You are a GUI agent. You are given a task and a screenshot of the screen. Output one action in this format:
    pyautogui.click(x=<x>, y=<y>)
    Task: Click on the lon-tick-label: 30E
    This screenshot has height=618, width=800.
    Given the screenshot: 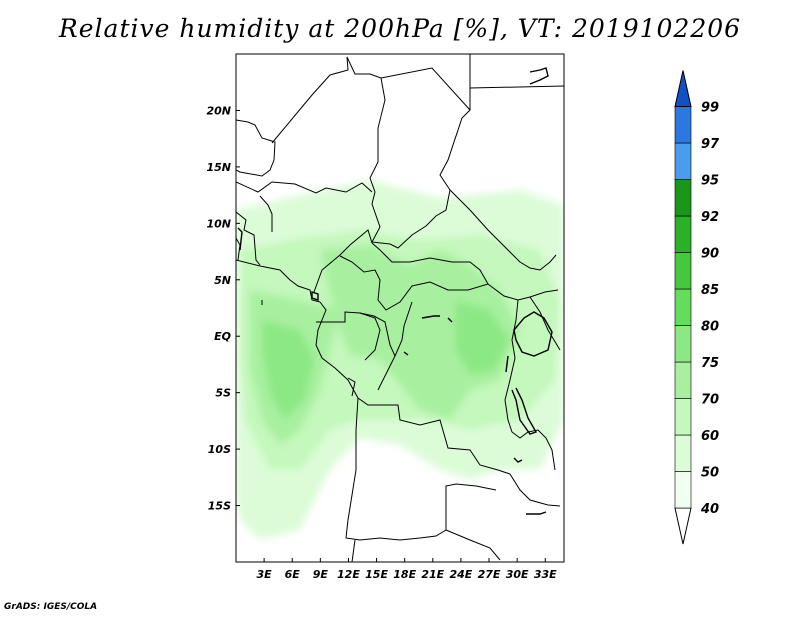 What is the action you would take?
    pyautogui.click(x=517, y=574)
    